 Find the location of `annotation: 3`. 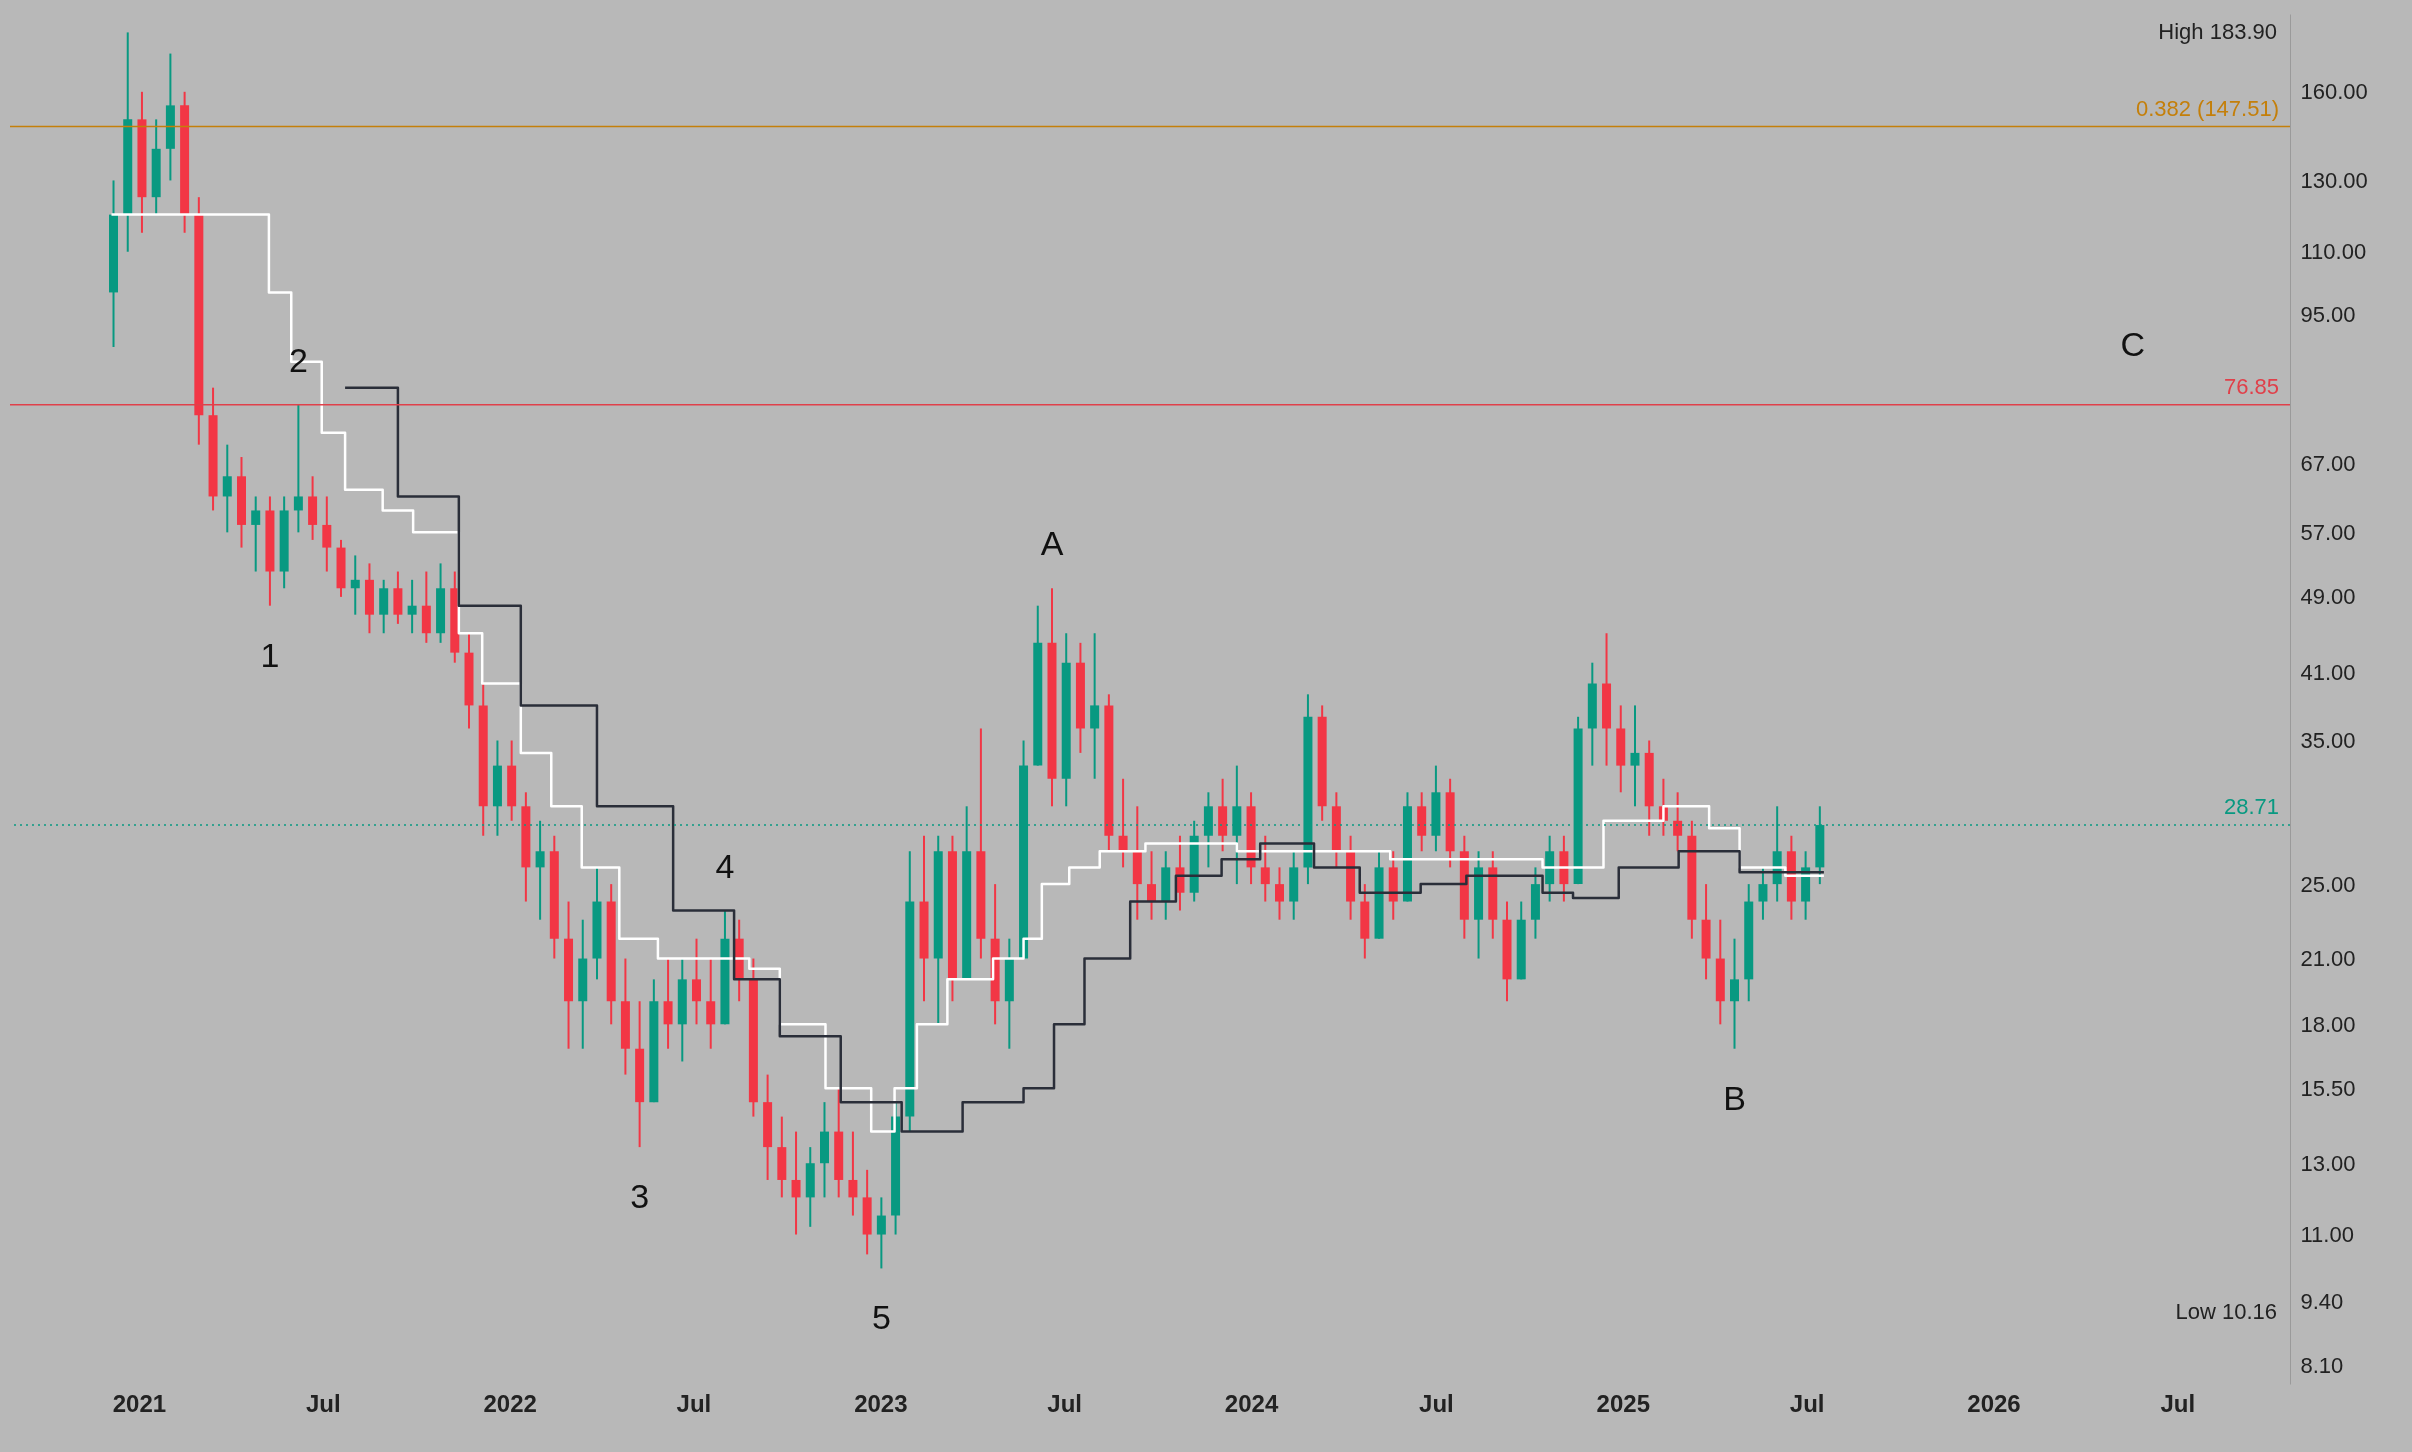

annotation: 3 is located at coordinates (640, 1196).